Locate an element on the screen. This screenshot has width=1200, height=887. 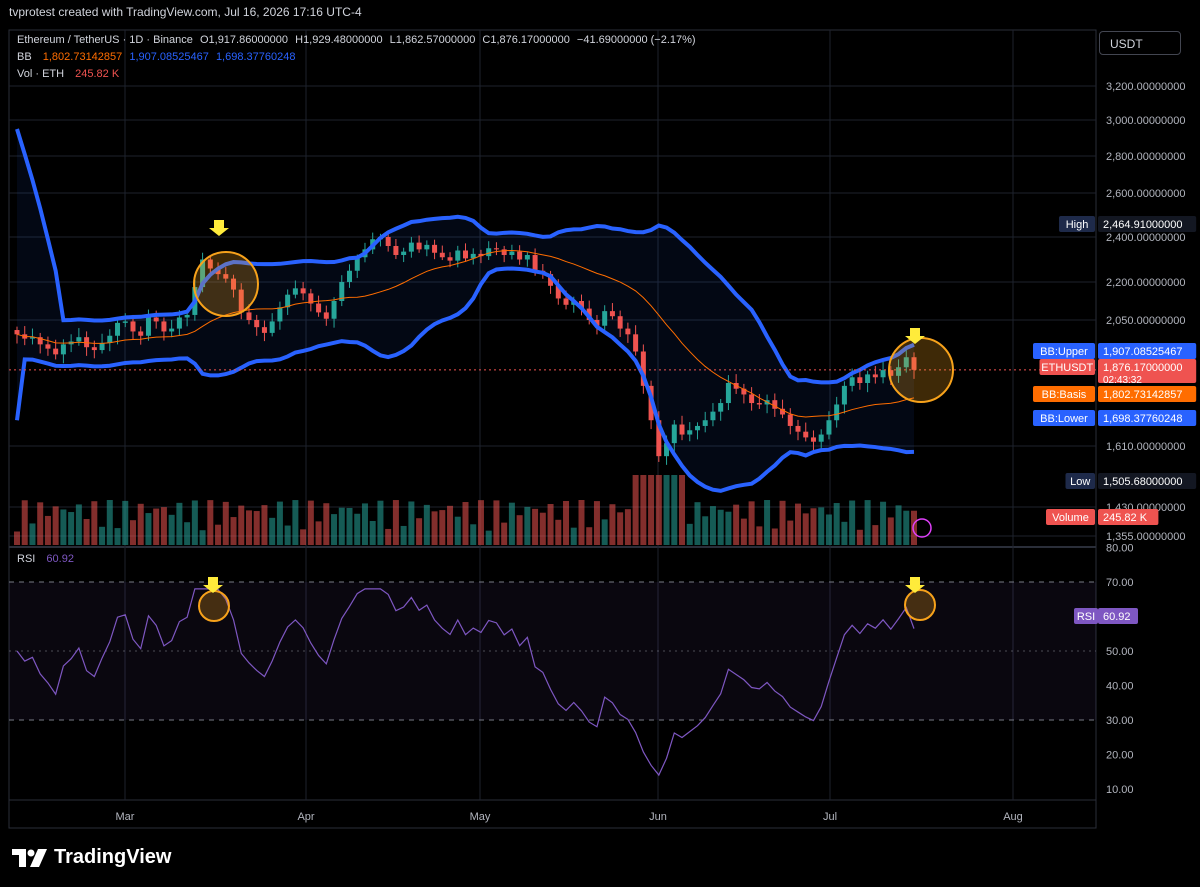
currency-button: USDT is located at coordinates (1140, 43).